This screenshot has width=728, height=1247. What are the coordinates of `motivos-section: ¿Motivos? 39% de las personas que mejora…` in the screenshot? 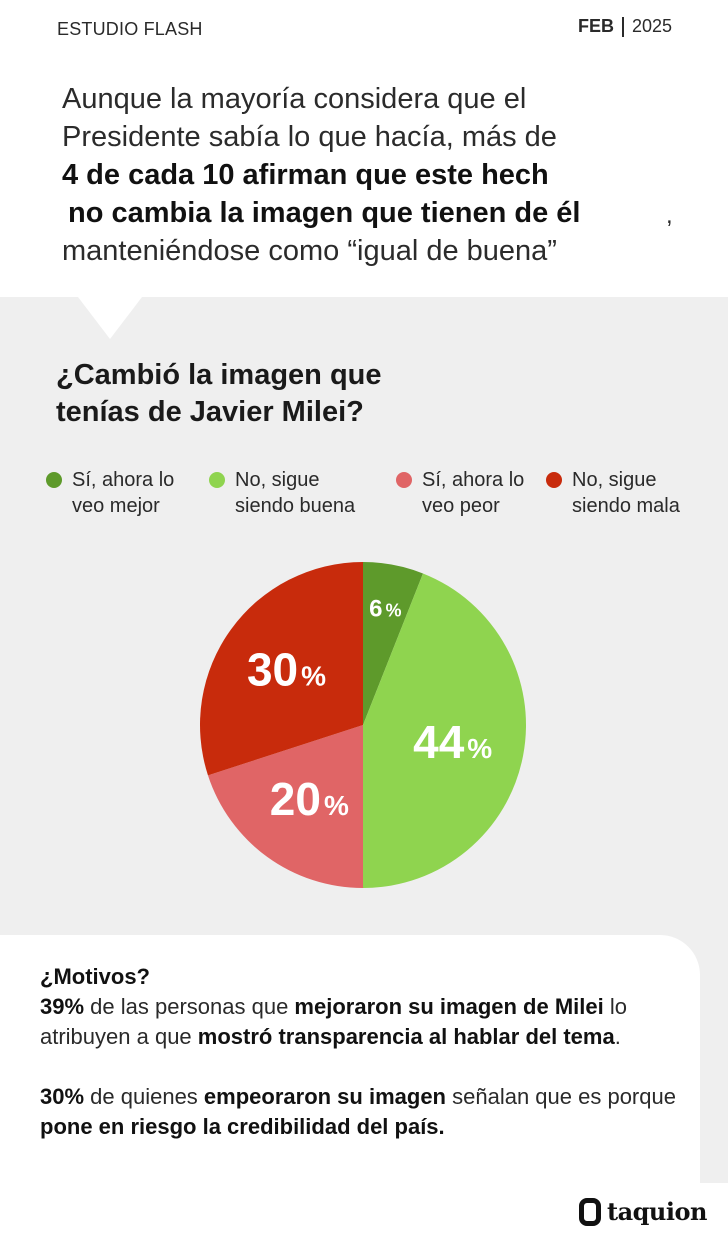 It's located at (360, 1052).